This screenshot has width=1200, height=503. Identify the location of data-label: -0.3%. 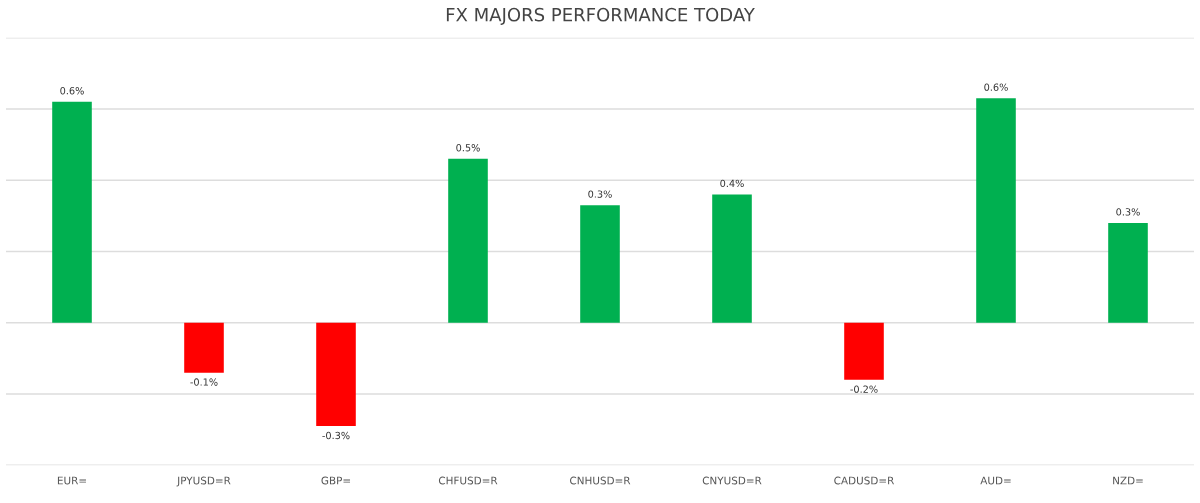
(336, 435).